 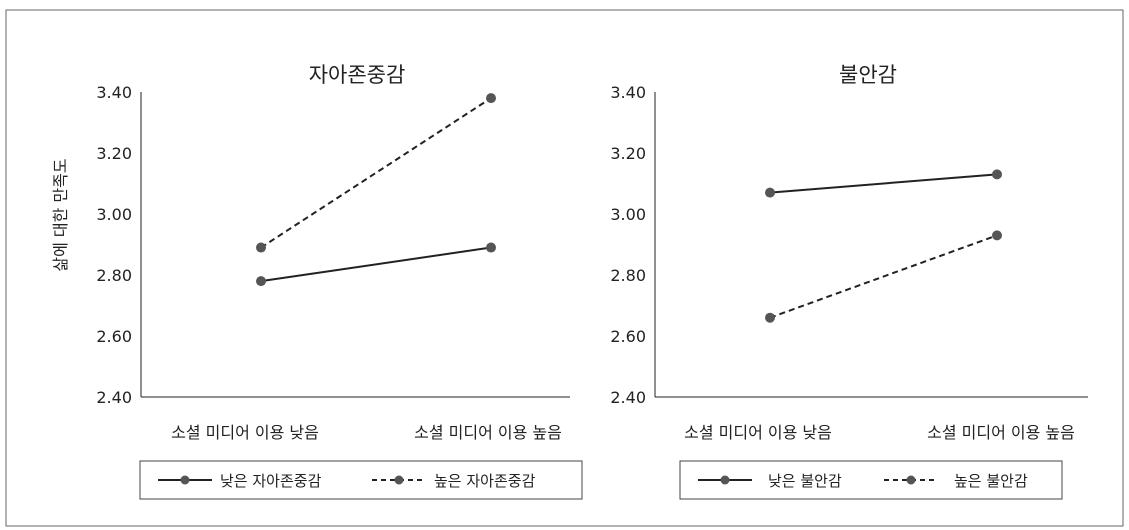 What do you see at coordinates (357, 75) in the screenshot?
I see `chart-title: 자아존중감` at bounding box center [357, 75].